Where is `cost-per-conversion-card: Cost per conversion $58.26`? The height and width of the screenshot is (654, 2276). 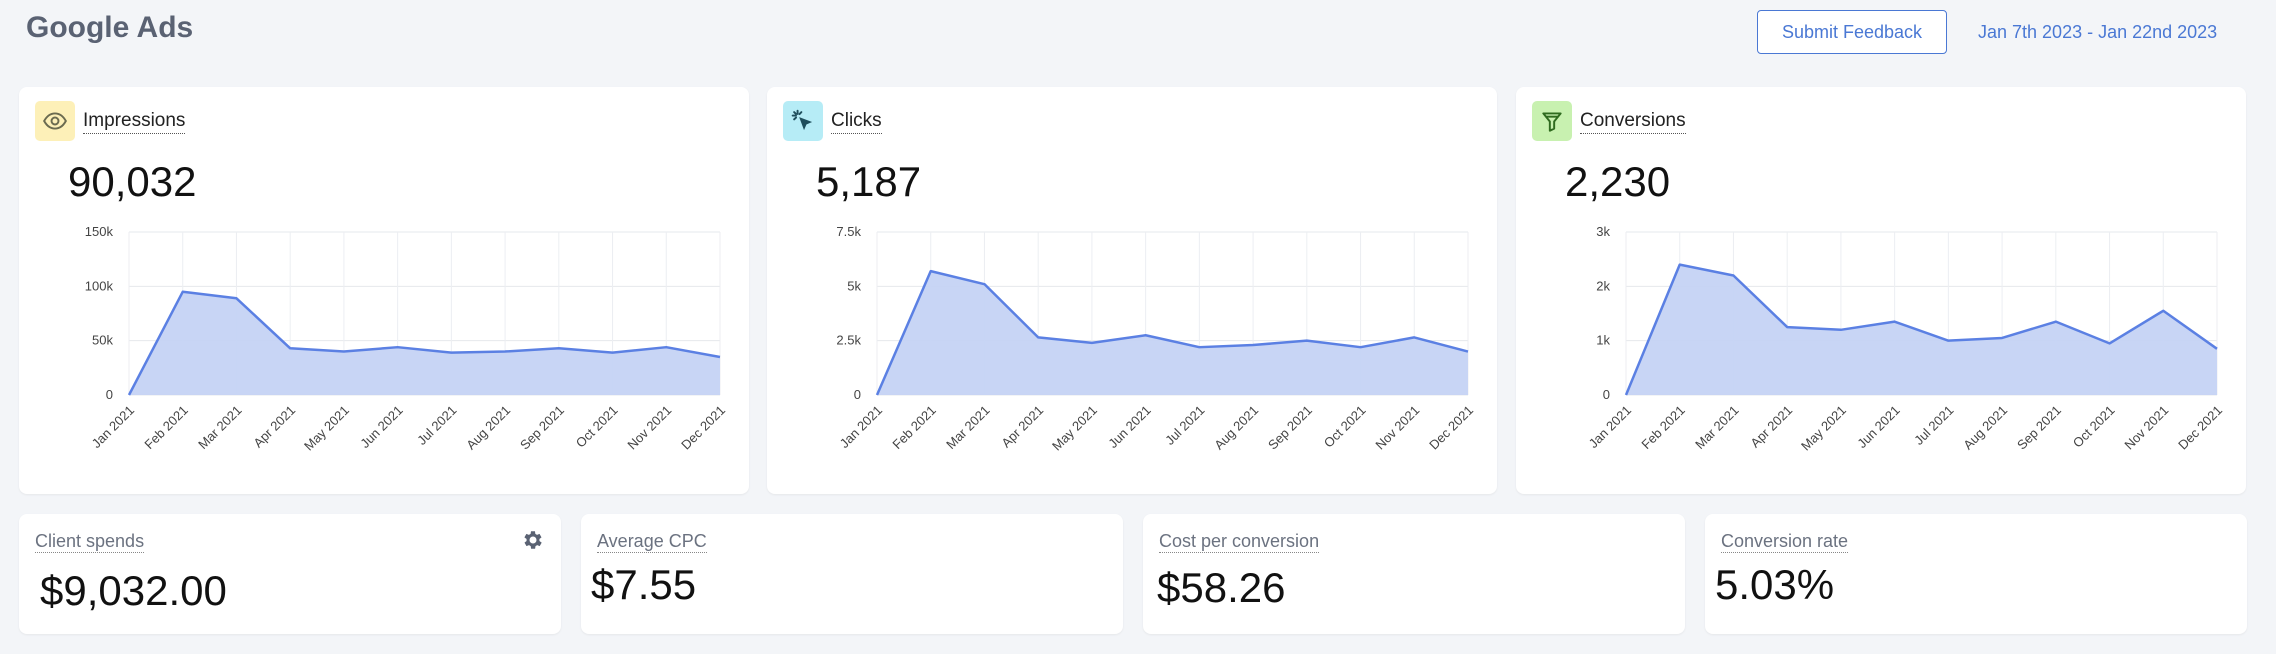 cost-per-conversion-card: Cost per conversion $58.26 is located at coordinates (1414, 574).